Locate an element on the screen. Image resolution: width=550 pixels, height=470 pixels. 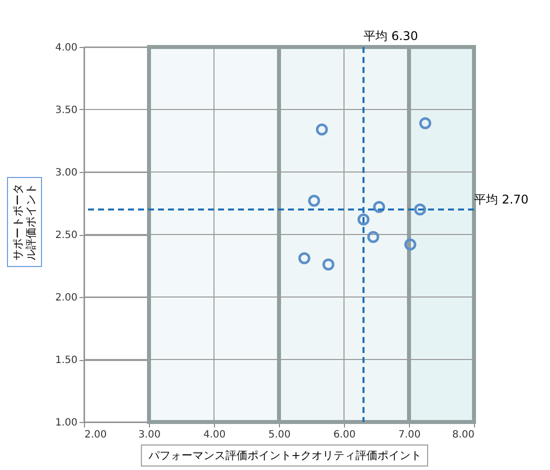
y-tick-label: 1.00 is located at coordinates (66, 423).